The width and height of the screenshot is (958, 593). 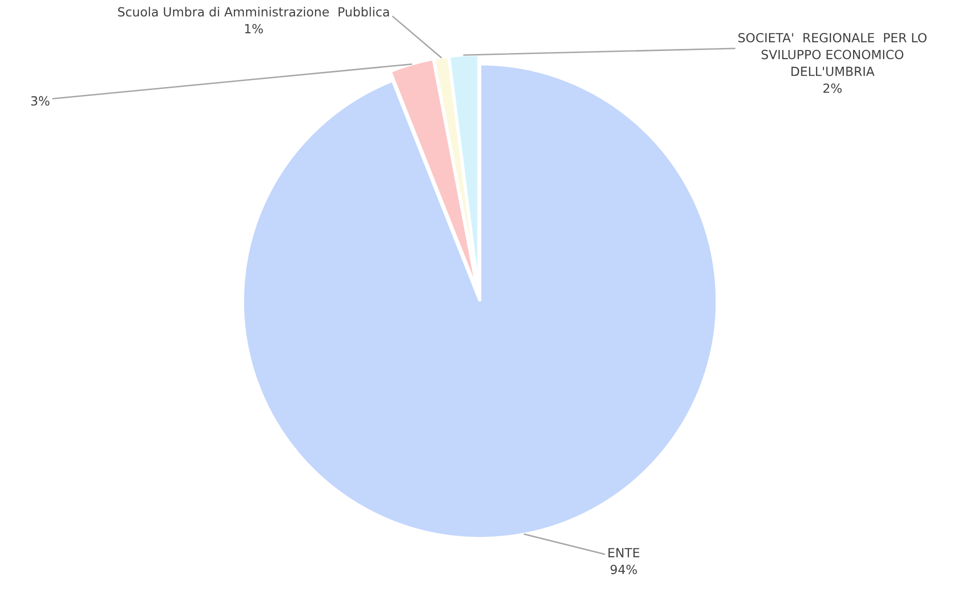 What do you see at coordinates (253, 11) in the screenshot?
I see `slice-label: Scuola Umbra di Amministrazione Pubblica` at bounding box center [253, 11].